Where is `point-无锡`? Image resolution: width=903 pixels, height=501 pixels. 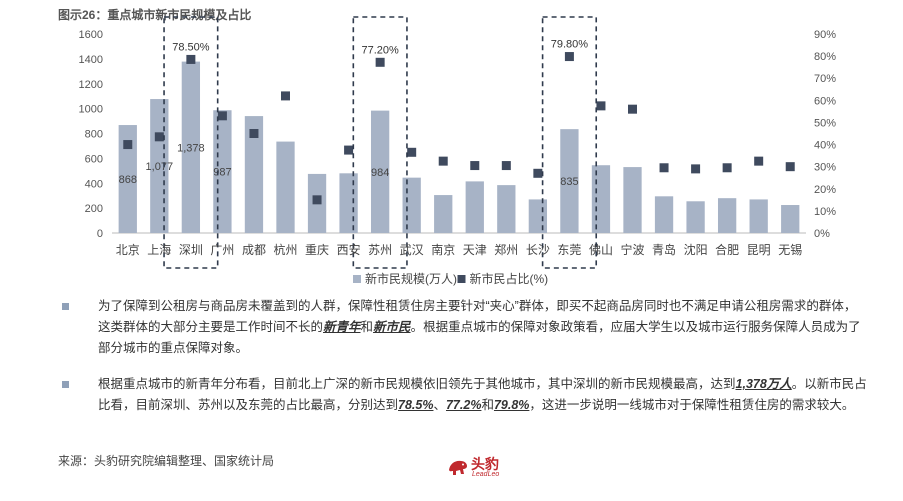 point-无锡 is located at coordinates (790, 166).